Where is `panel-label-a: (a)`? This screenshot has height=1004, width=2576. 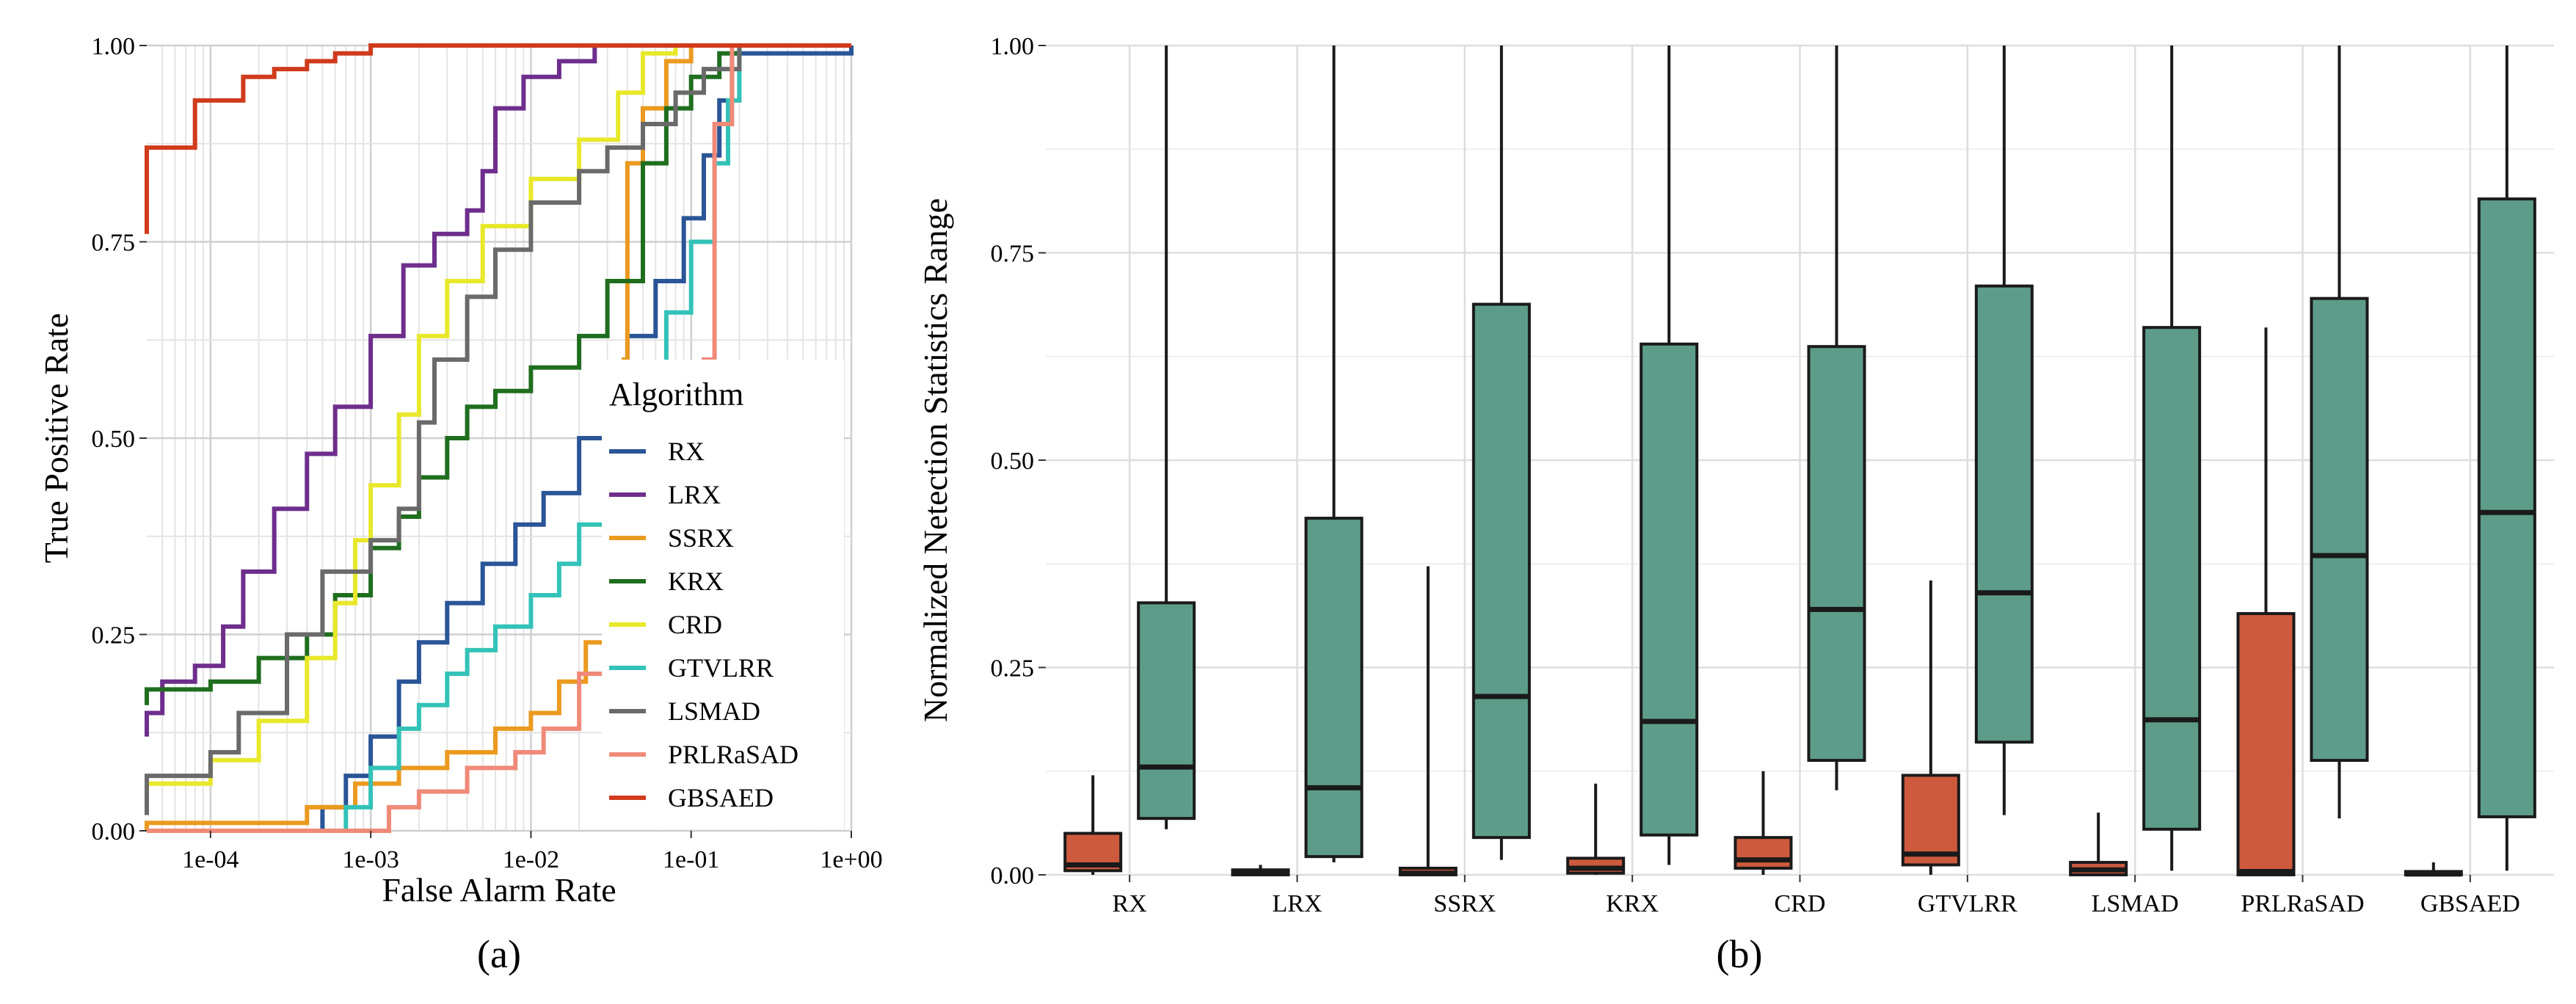 panel-label-a: (a) is located at coordinates (499, 954).